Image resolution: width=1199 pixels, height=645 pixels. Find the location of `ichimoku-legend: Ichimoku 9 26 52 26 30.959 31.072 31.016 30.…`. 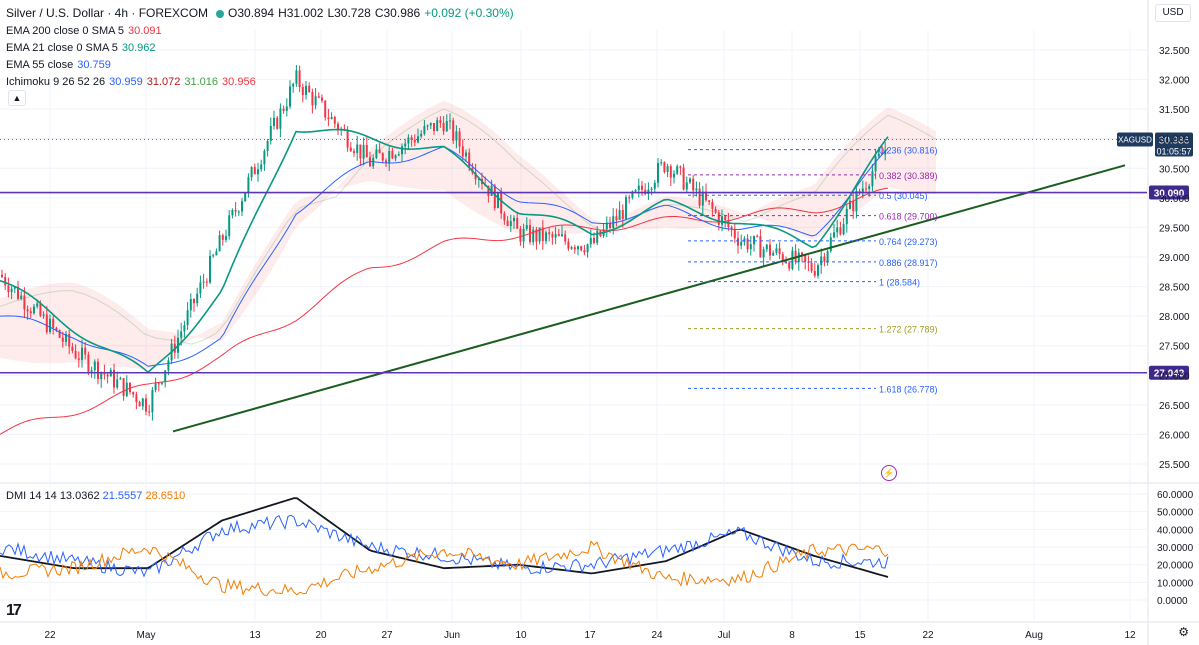

ichimoku-legend: Ichimoku 9 26 52 26 30.959 31.072 31.016 30.… is located at coordinates (133, 82).